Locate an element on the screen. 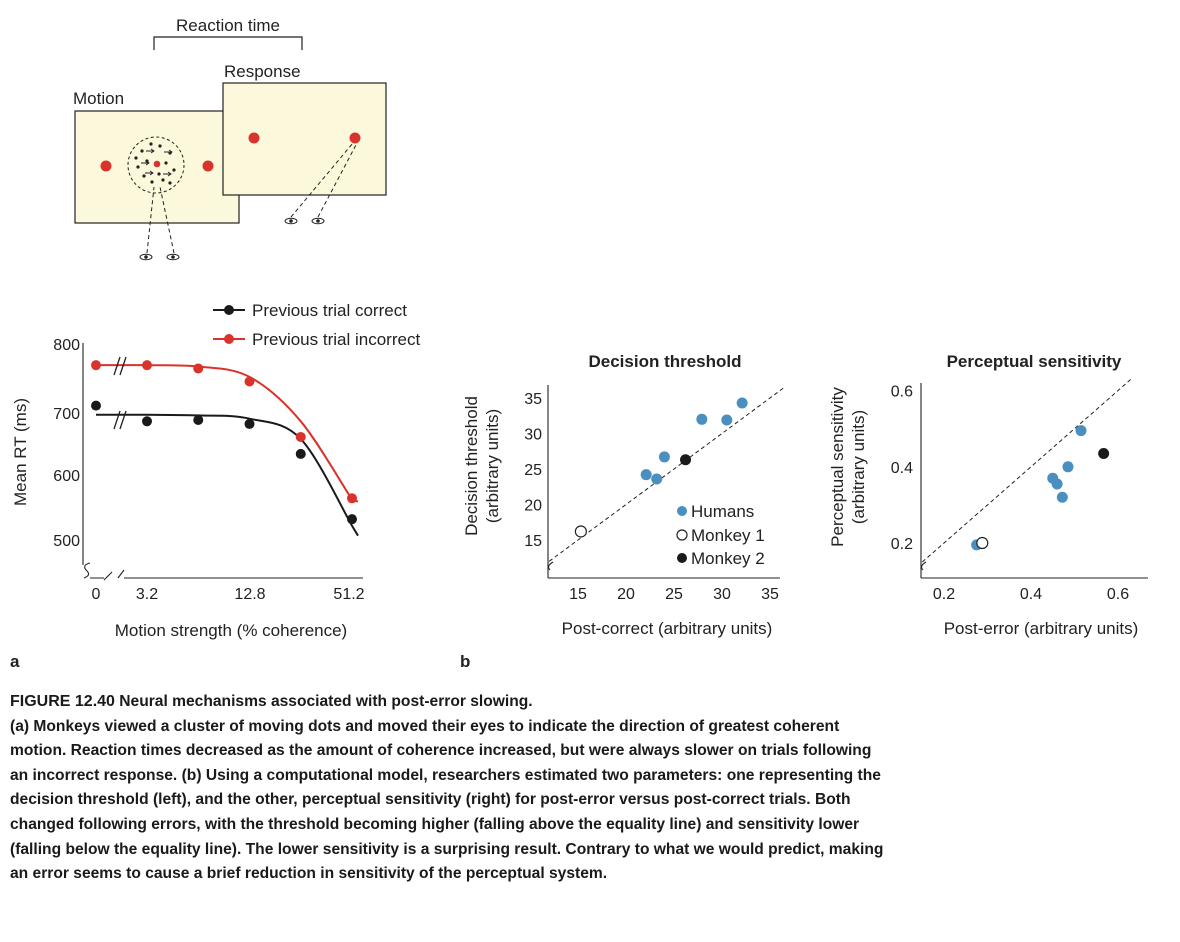 This screenshot has height=942, width=1180. rt-fit-correct is located at coordinates (227, 475).